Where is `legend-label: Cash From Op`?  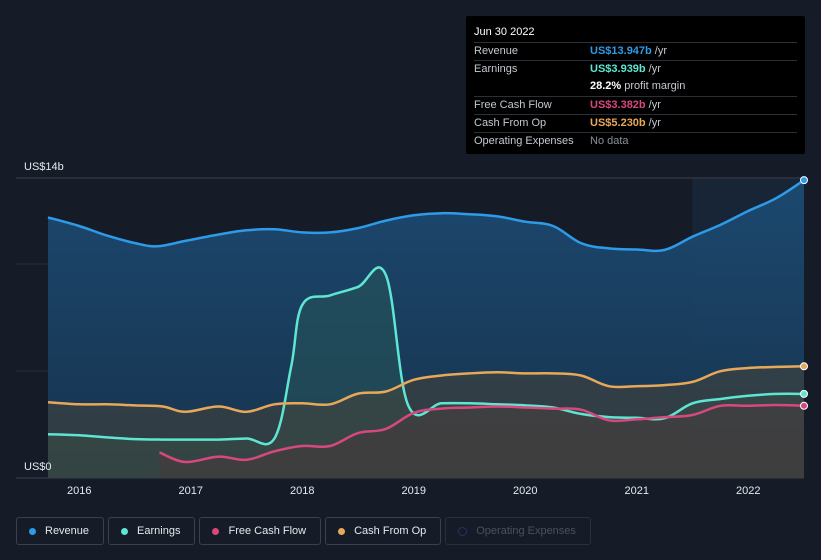 legend-label: Cash From Op is located at coordinates (390, 531).